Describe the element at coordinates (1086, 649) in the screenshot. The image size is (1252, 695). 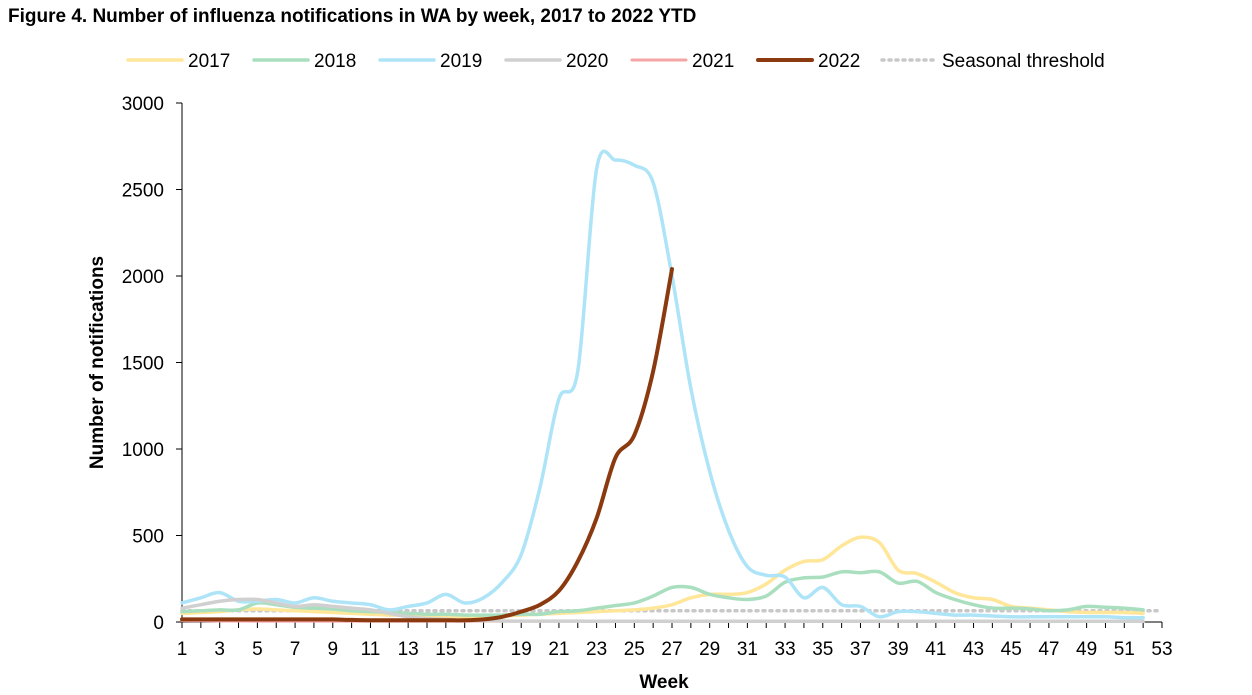
I see `x-tick-label: 49` at that location.